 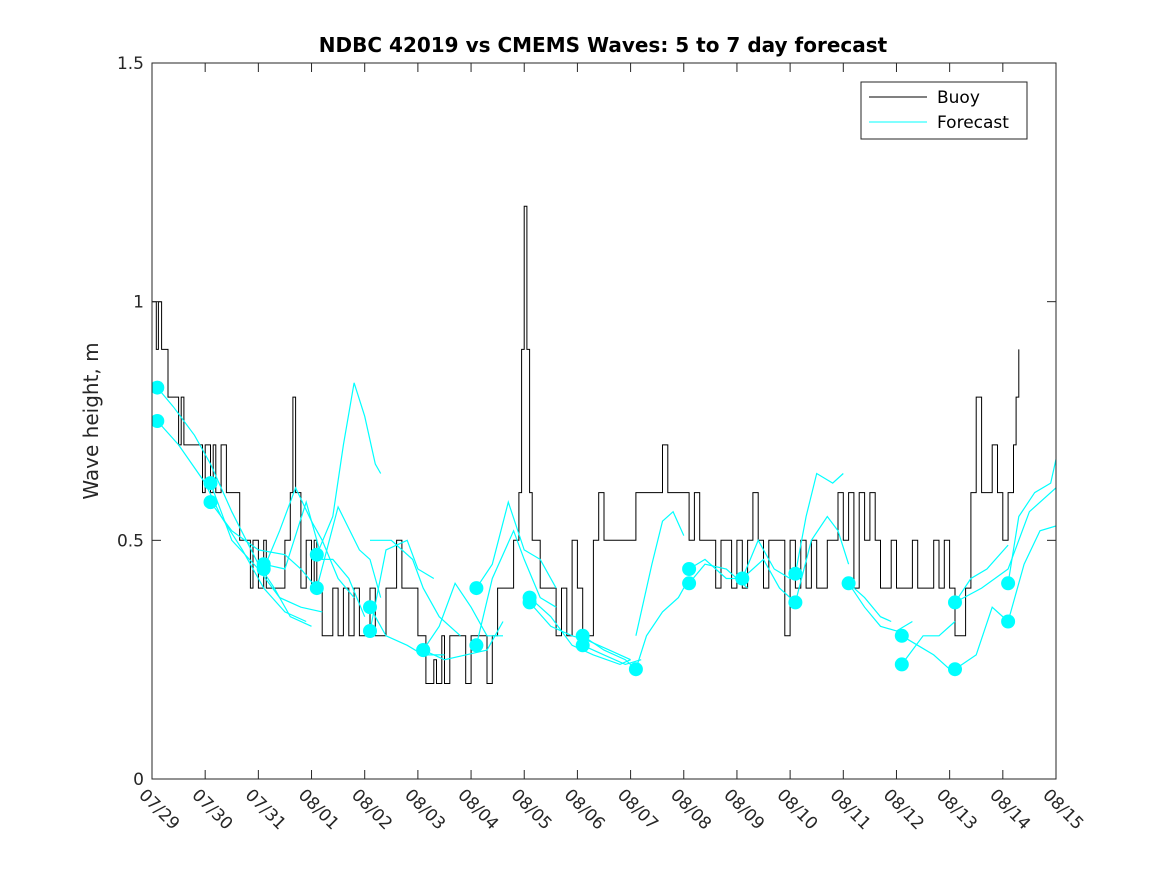 What do you see at coordinates (973, 123) in the screenshot?
I see `legend-forecast-label: Forecast` at bounding box center [973, 123].